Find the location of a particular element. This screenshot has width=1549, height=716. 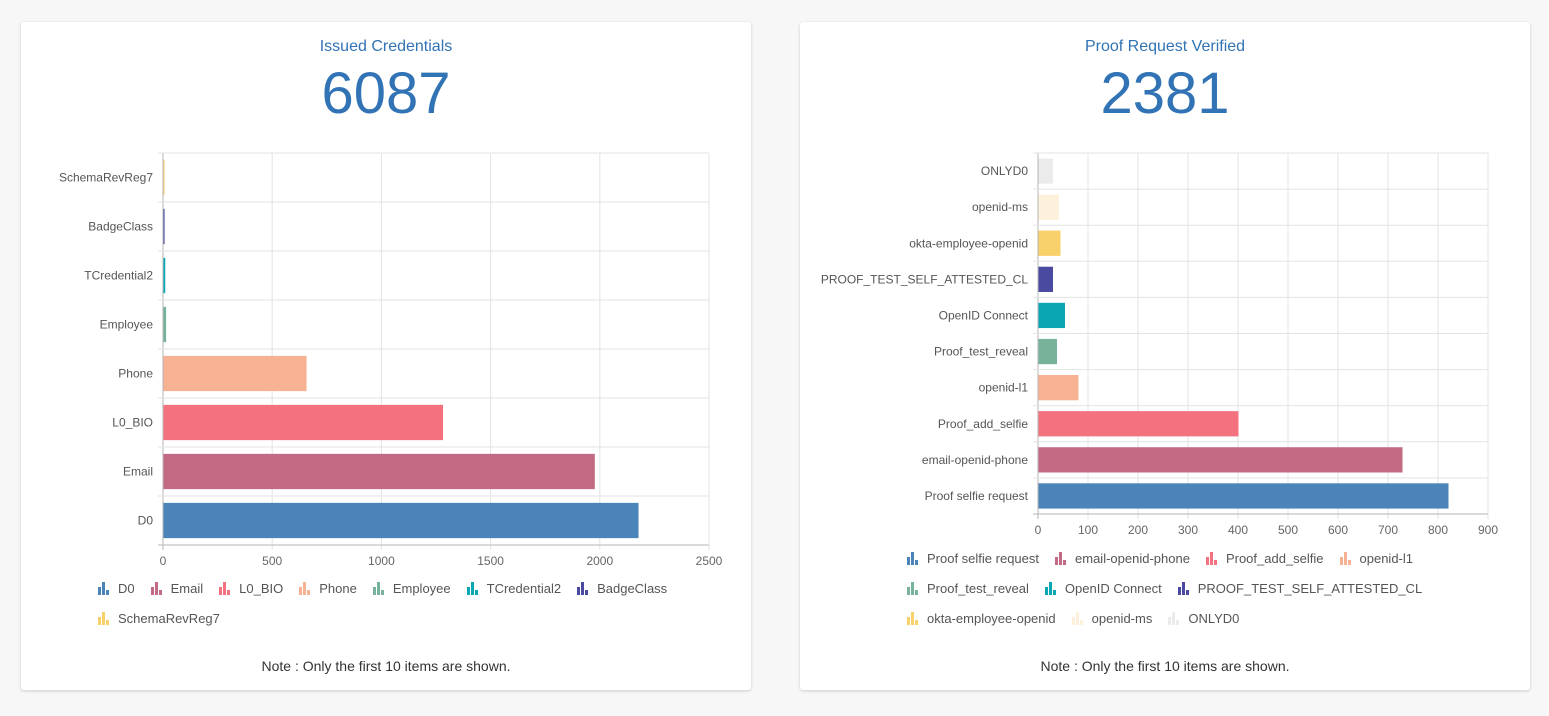

legend-item-d0: D0 is located at coordinates (116, 588).